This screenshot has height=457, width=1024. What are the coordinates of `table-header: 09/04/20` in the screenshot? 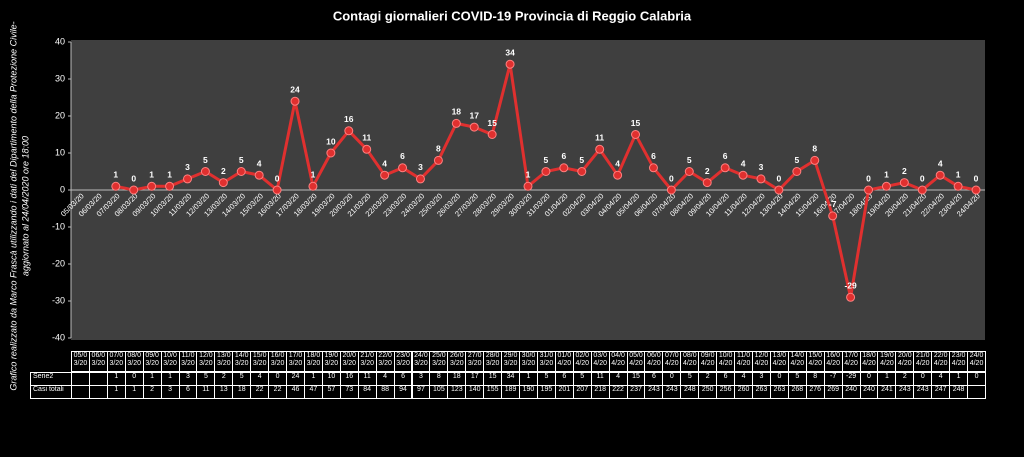 It's located at (708, 361).